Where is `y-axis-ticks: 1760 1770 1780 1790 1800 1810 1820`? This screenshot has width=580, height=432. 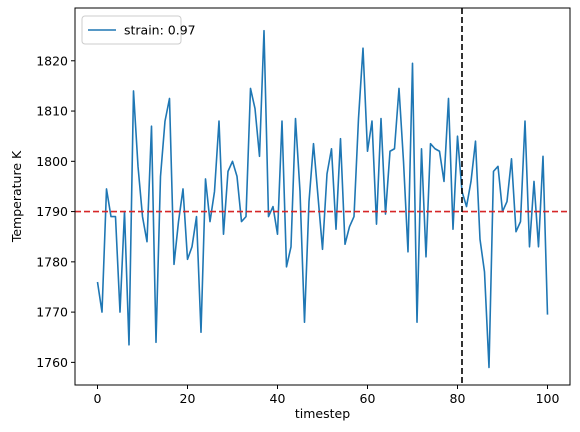 y-axis-ticks: 1760 1770 1780 1790 1800 1810 1820 is located at coordinates (55, 211).